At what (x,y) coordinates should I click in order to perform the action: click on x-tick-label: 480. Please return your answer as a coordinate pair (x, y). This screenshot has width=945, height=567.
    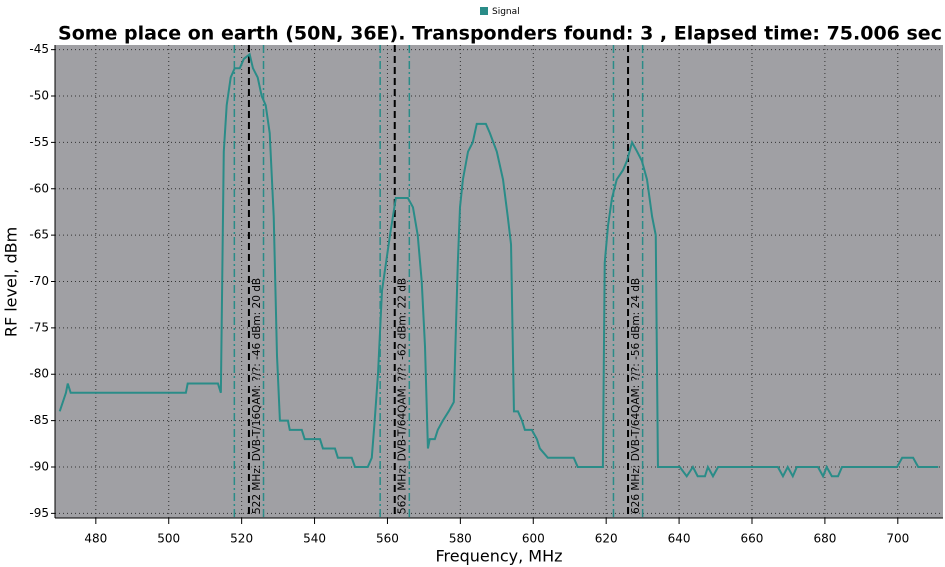
    Looking at the image, I should click on (95, 539).